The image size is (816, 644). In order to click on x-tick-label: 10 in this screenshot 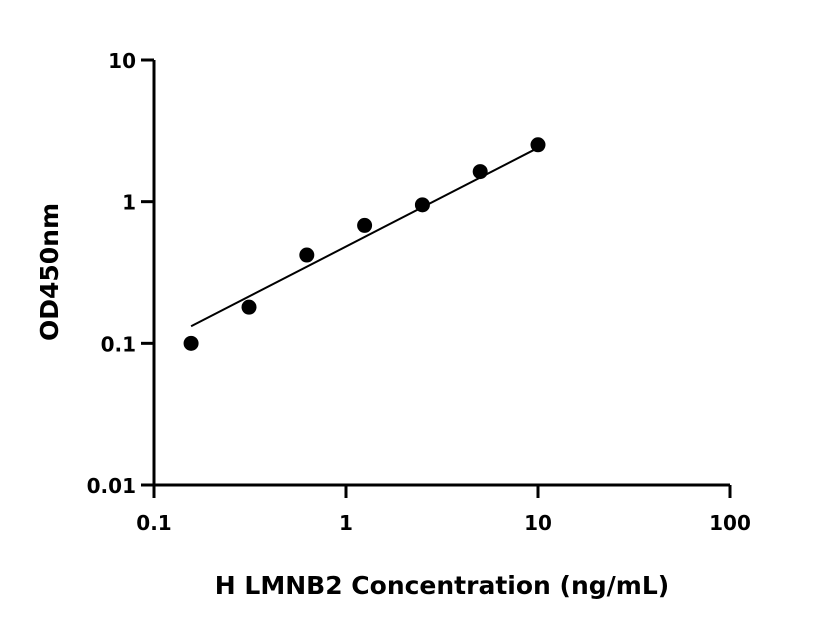, I will do `click(538, 523)`.